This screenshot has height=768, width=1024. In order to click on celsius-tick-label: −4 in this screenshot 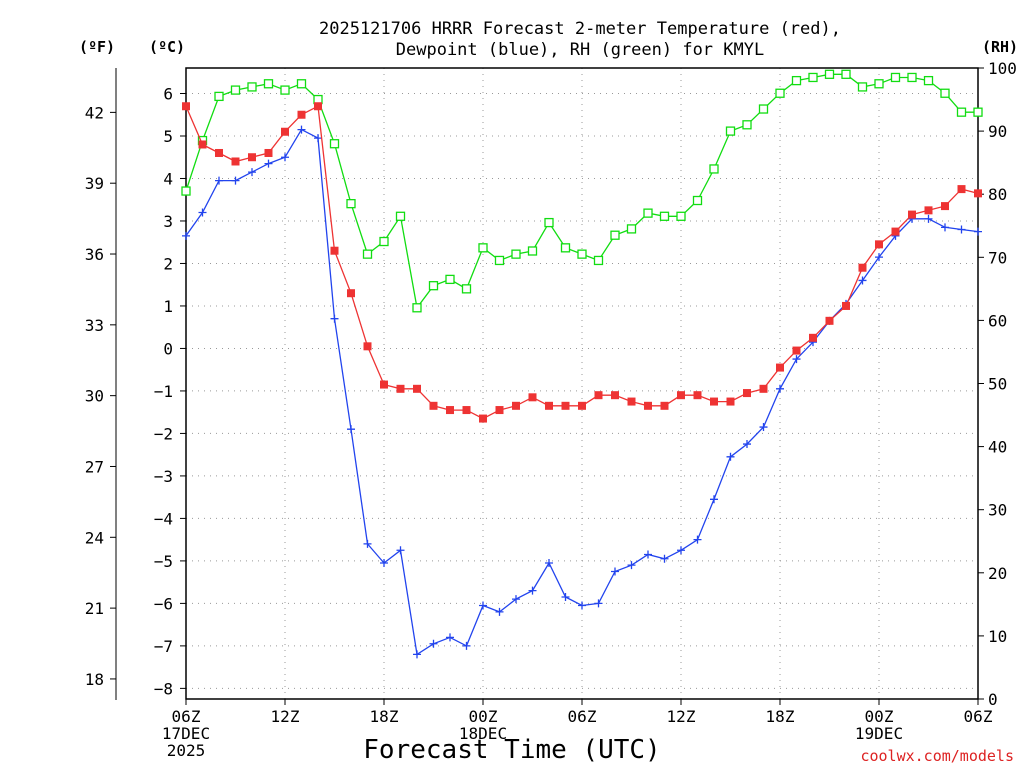, I will do `click(163, 518)`.